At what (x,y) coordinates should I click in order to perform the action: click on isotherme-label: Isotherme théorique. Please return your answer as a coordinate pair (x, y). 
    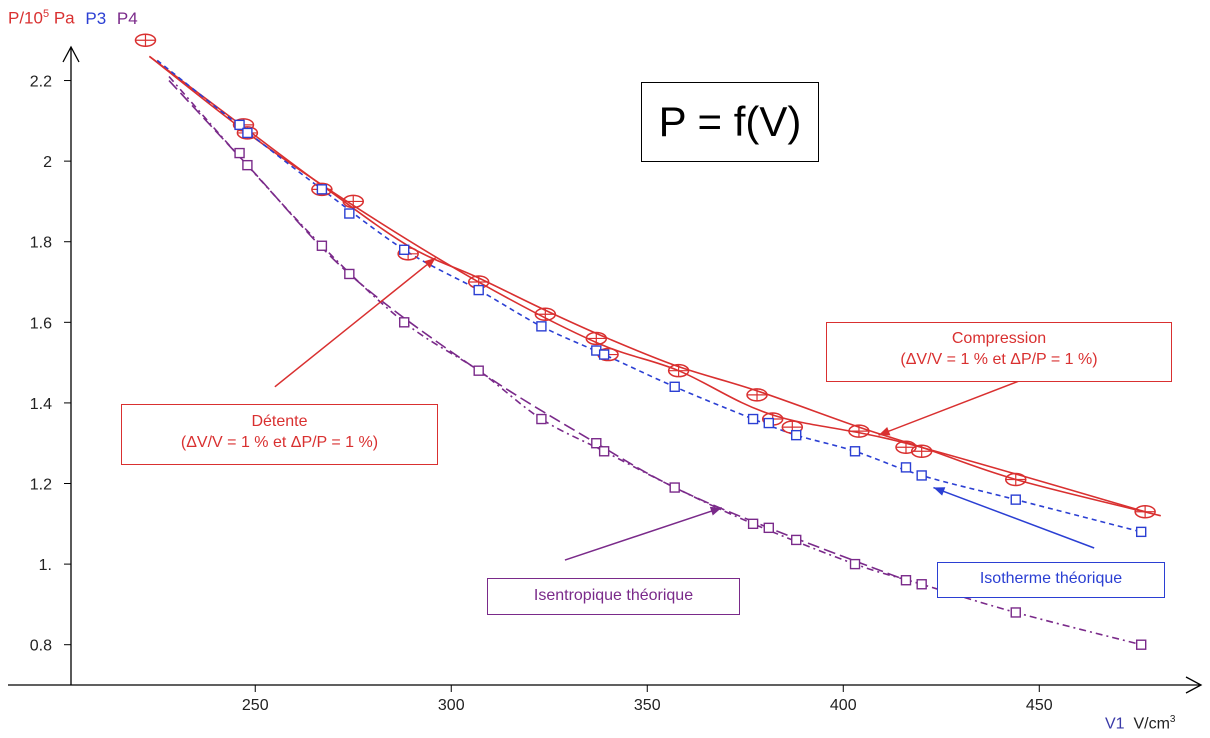
    Looking at the image, I should click on (1051, 578).